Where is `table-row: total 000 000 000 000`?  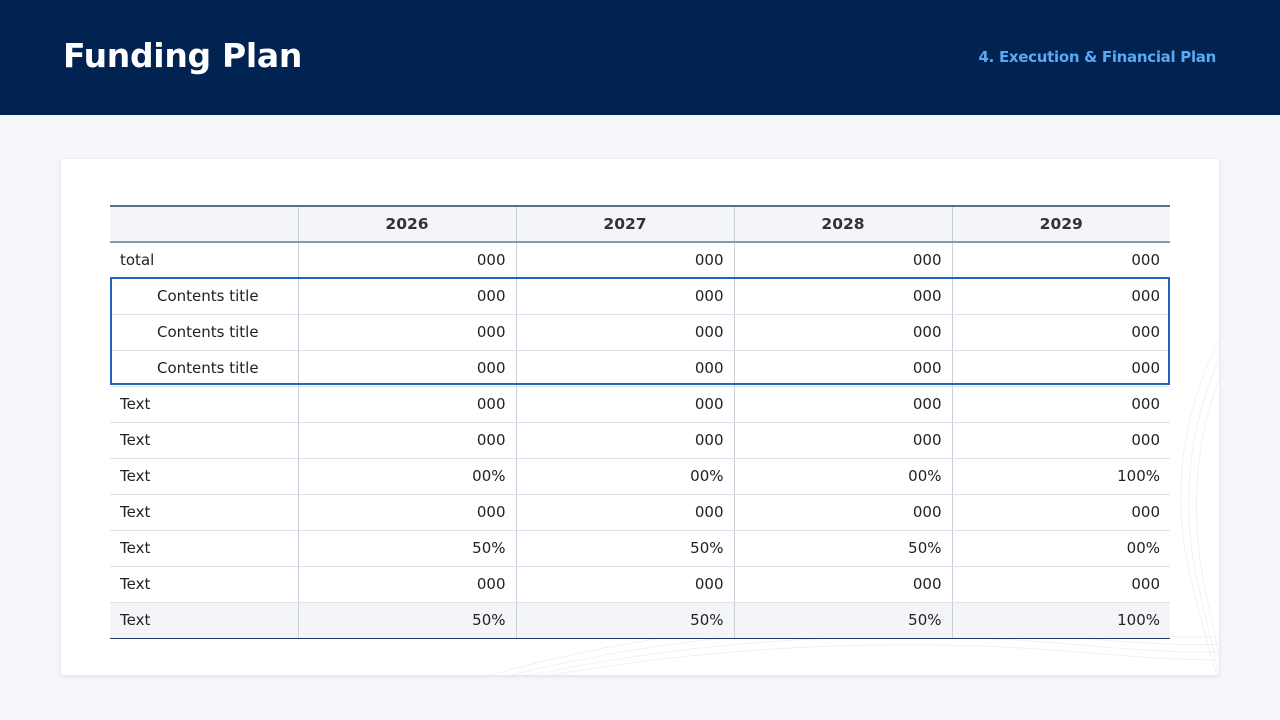
table-row: total 000 000 000 000 is located at coordinates (640, 260).